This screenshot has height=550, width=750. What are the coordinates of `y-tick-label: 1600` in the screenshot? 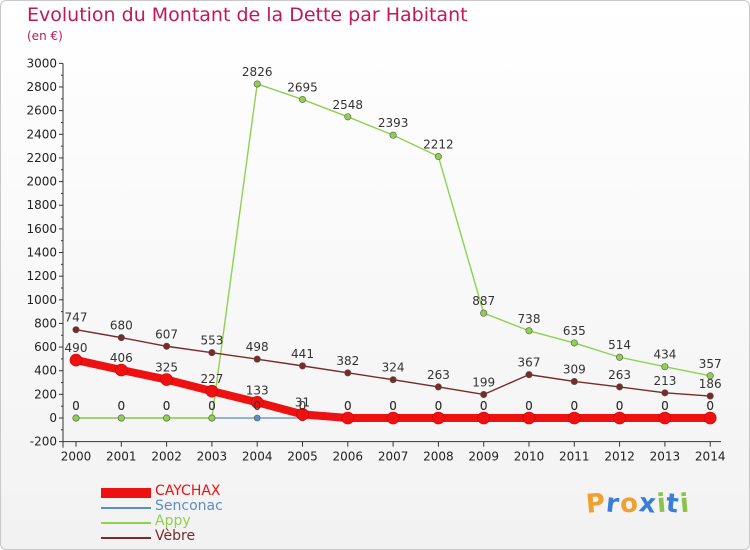 It's located at (41, 229).